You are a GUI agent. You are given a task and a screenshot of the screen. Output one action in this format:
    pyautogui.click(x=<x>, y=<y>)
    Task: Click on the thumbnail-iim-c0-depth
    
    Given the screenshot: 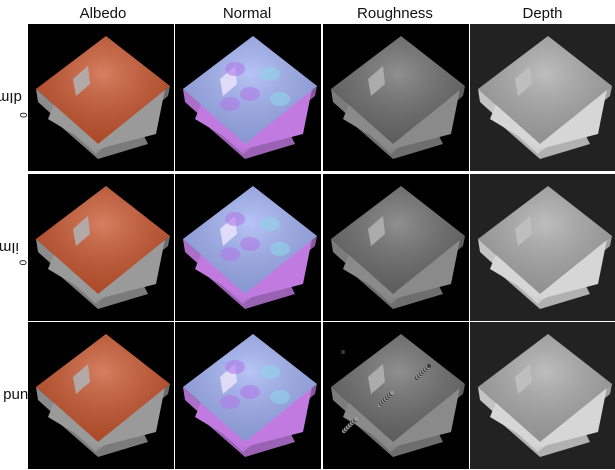 What is the action you would take?
    pyautogui.click(x=542, y=247)
    